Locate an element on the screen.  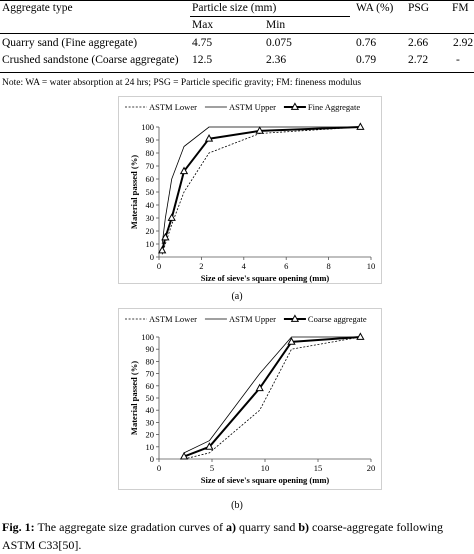
chart-a-y-tick-label-3: 30 is located at coordinates (150, 218).